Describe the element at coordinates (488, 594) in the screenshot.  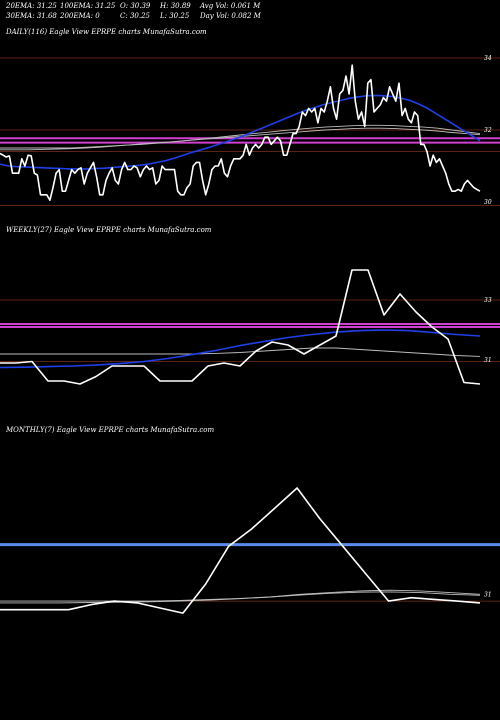
I see `monthly-y-tick-label: 31` at that location.